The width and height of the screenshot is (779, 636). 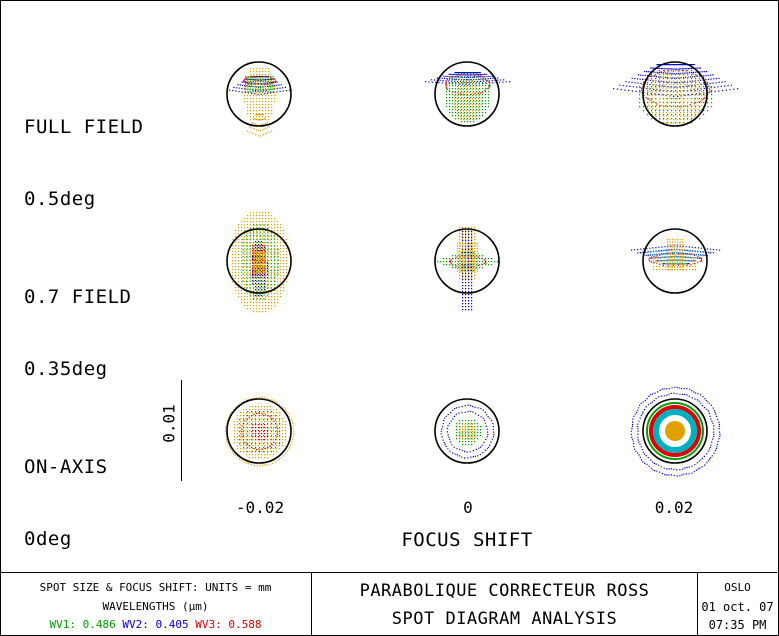 I want to click on wavelengths-label: WAVELENGTHS (μm), so click(x=155, y=606).